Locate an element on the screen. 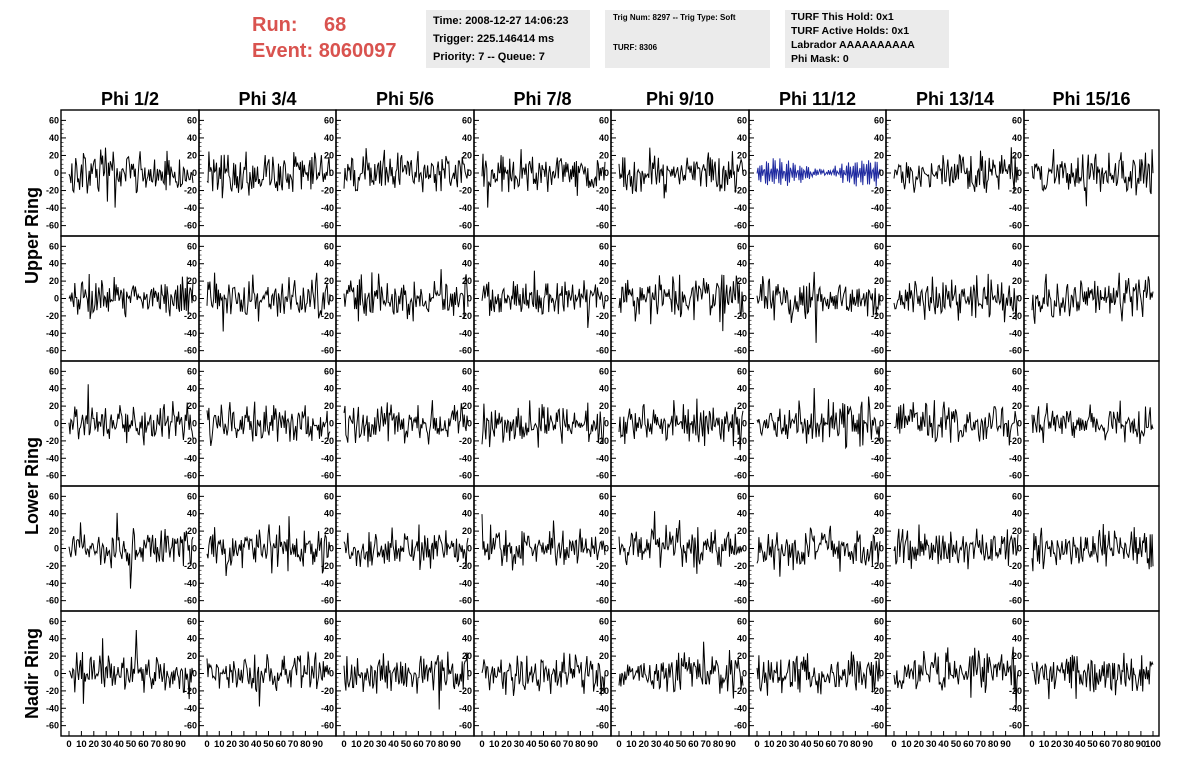 The width and height of the screenshot is (1196, 772). event-label: Event: is located at coordinates (283, 51).